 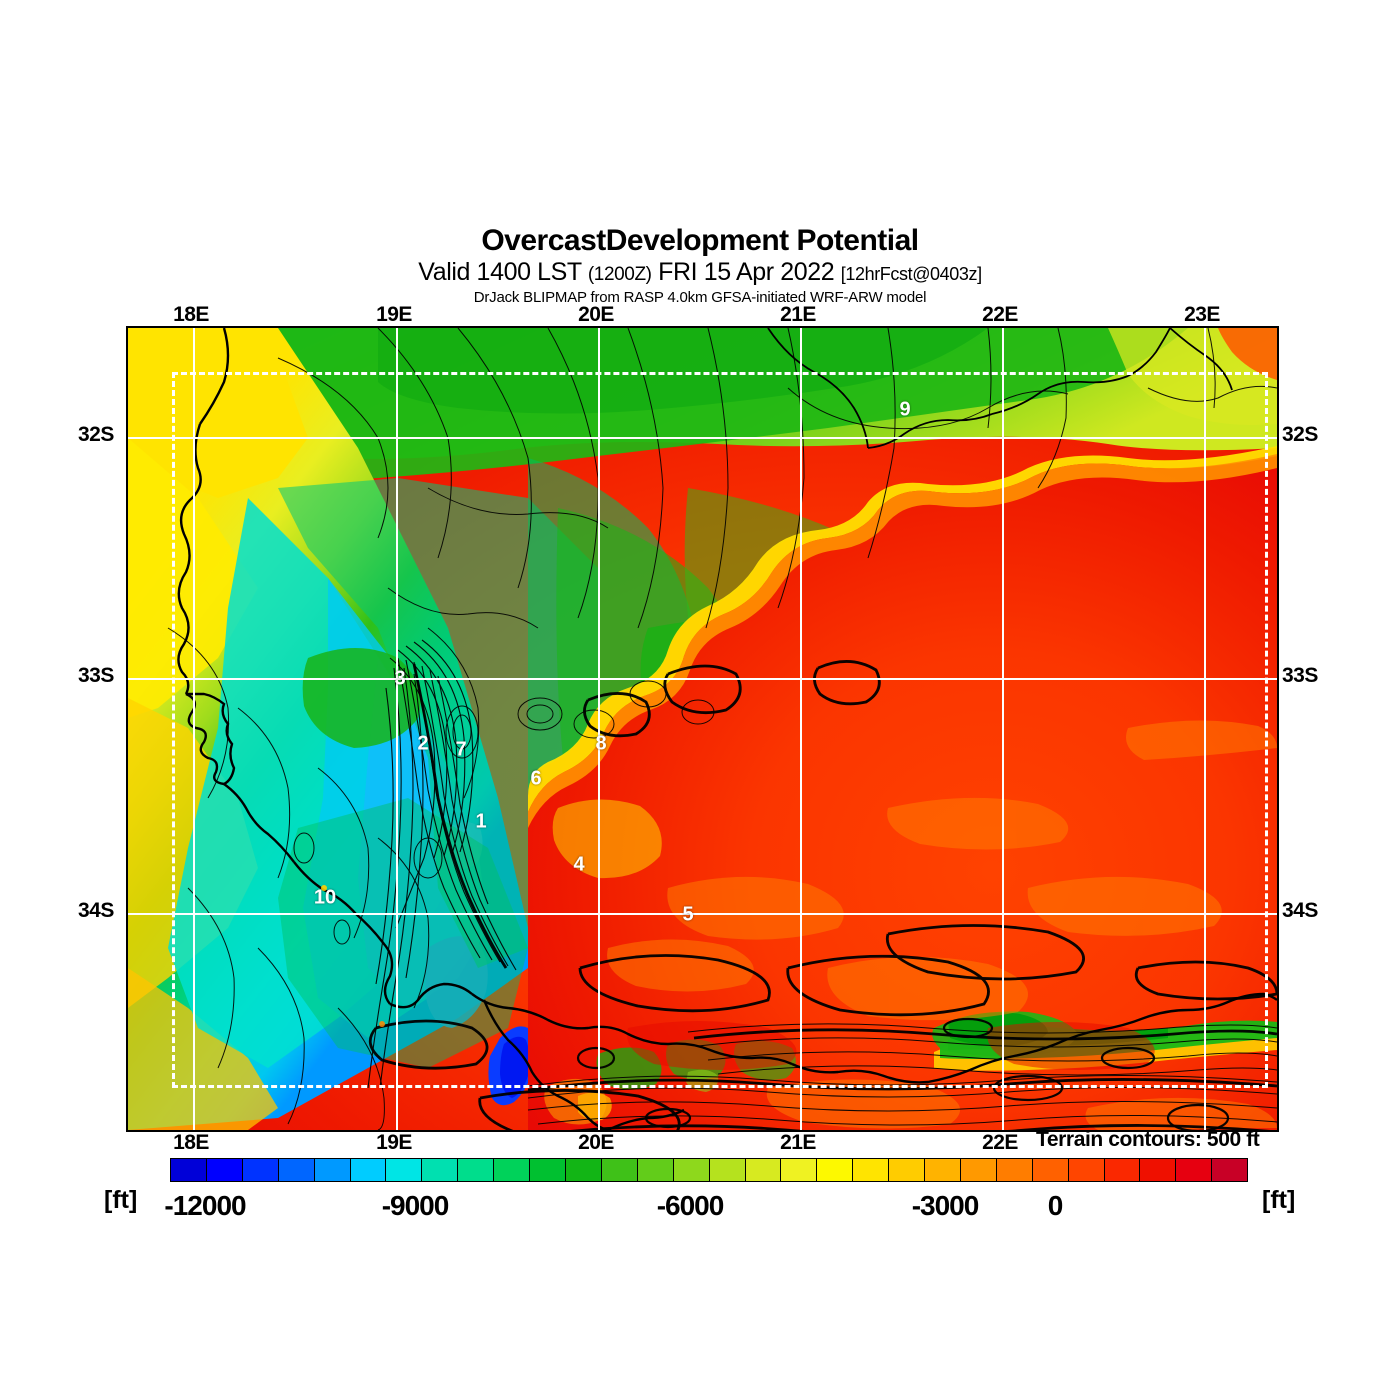 What do you see at coordinates (191, 1142) in the screenshot?
I see `axis-label-bottom-18E: 18E` at bounding box center [191, 1142].